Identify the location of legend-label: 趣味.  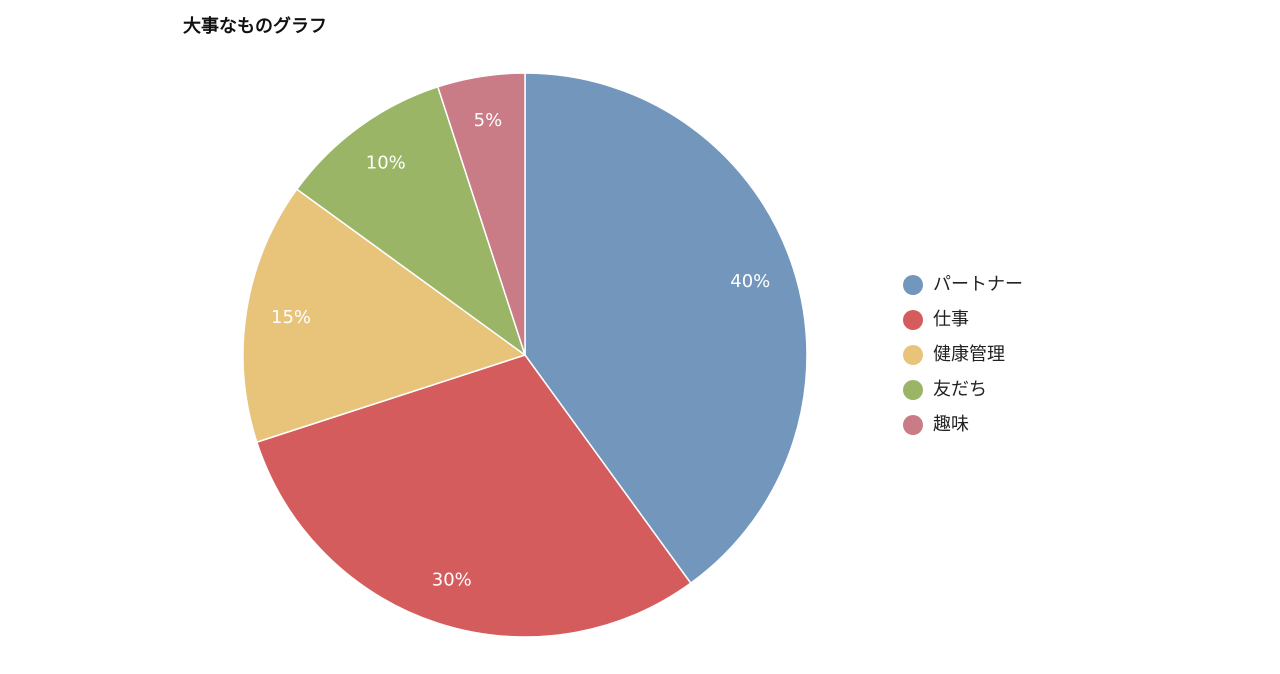
(951, 424).